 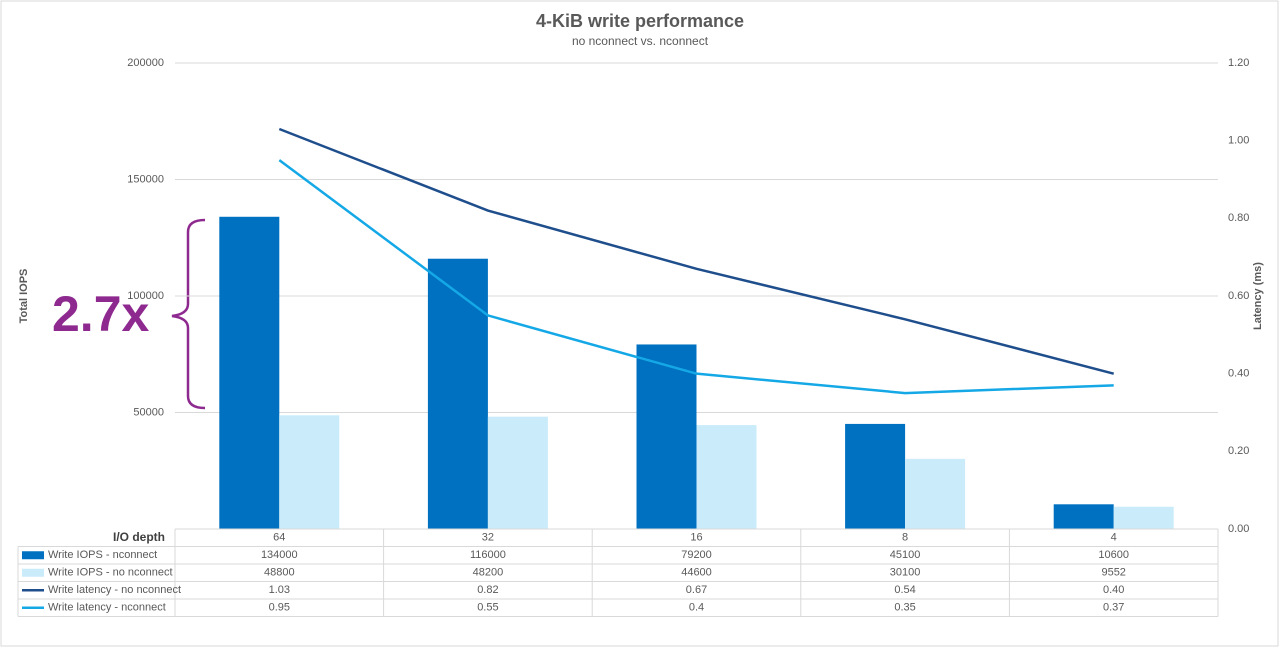 What do you see at coordinates (101, 314) in the screenshot?
I see `annotation: 2.7x` at bounding box center [101, 314].